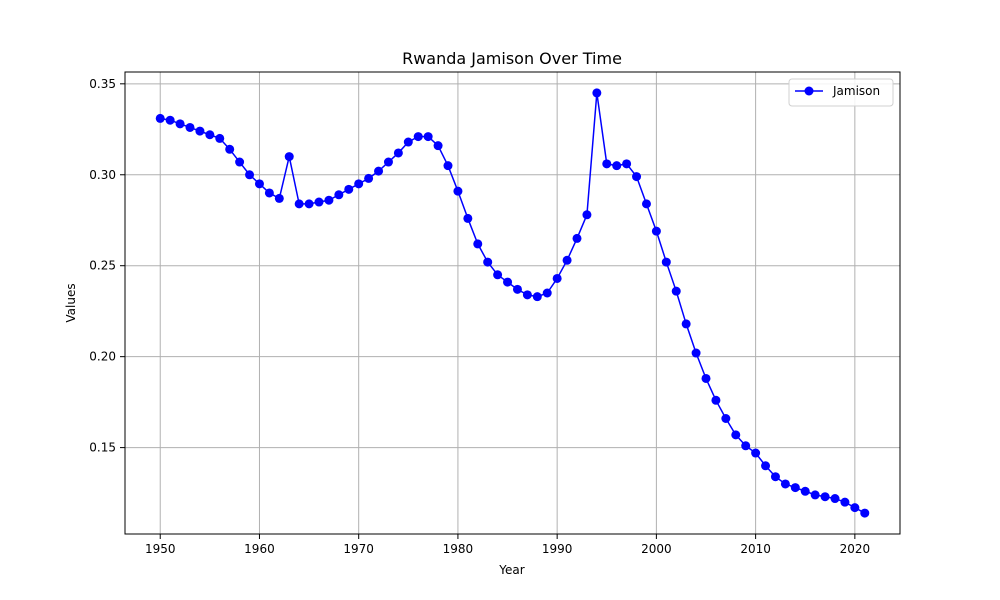  I want to click on x-tick-label: 1970, so click(358, 549).